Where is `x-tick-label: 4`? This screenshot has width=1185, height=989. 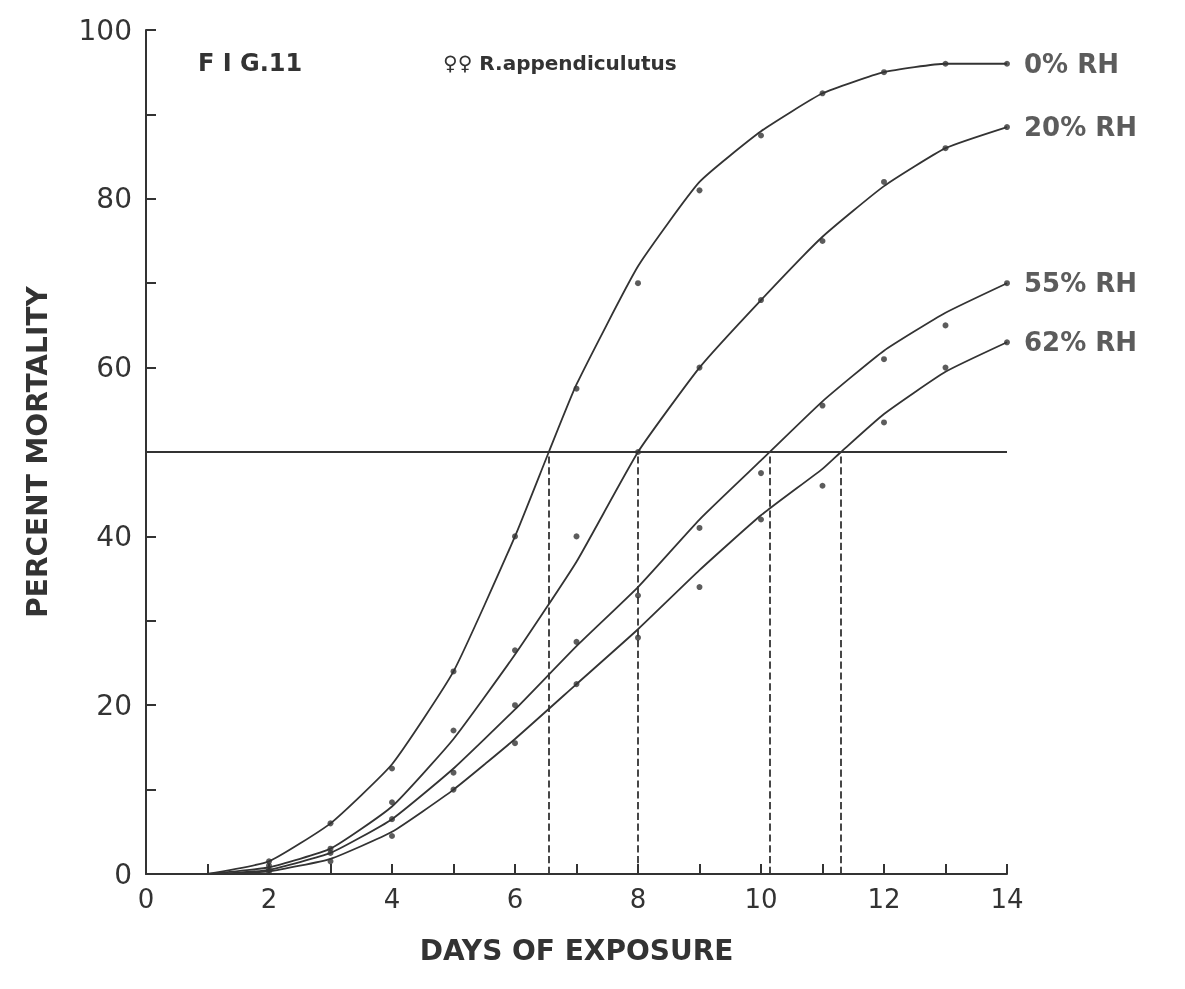 x-tick-label: 4 is located at coordinates (392, 899).